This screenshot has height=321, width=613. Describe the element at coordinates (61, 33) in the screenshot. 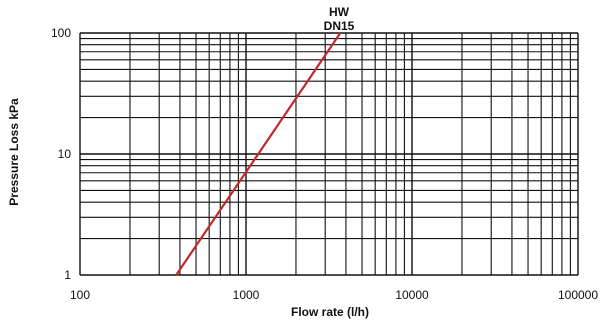

I see `y-tick-label: 100` at that location.